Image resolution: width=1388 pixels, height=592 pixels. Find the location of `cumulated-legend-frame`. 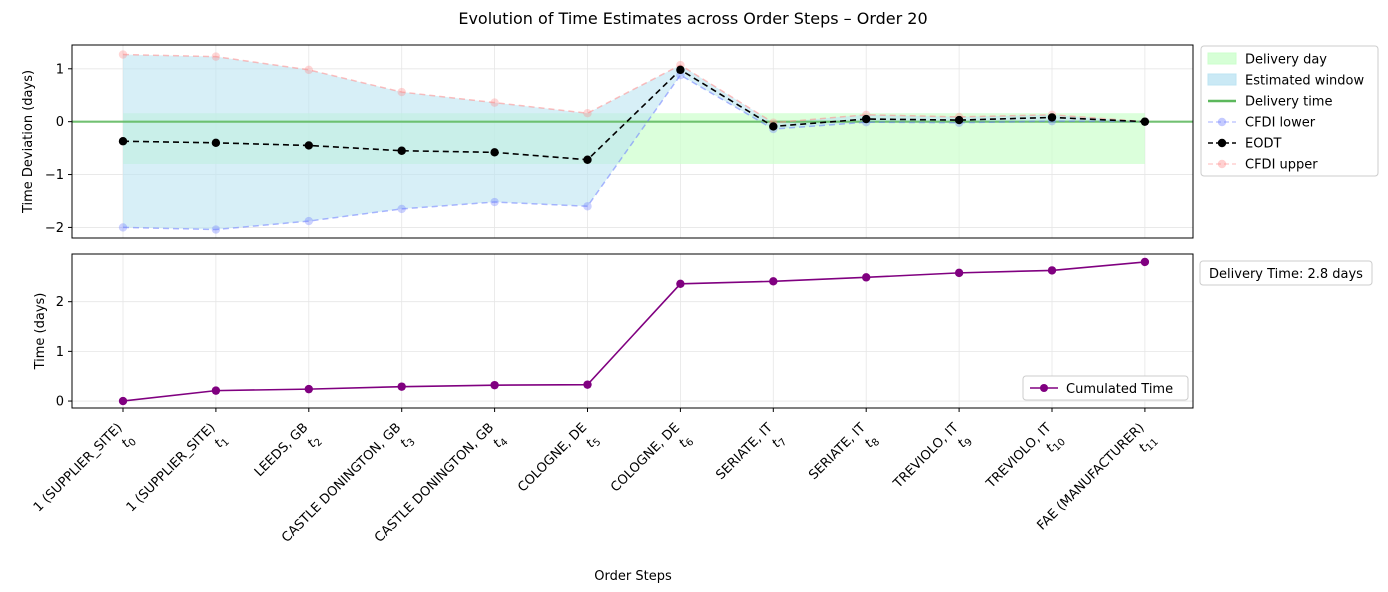

cumulated-legend-frame is located at coordinates (1105, 388).